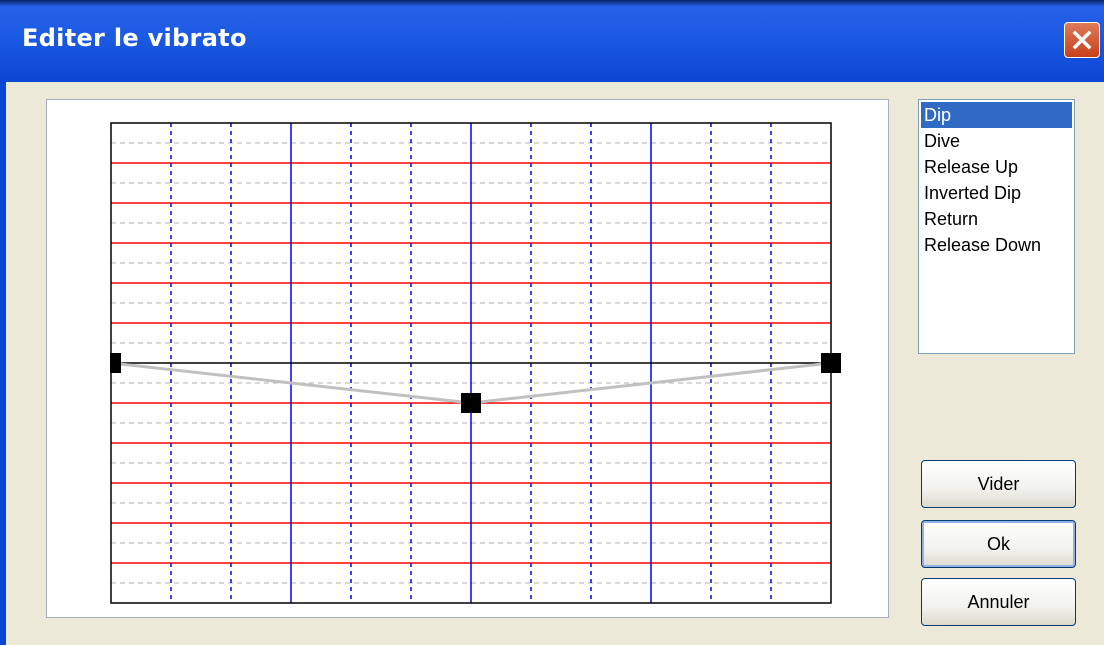 The width and height of the screenshot is (1104, 645). What do you see at coordinates (973, 193) in the screenshot?
I see `preset-item: Inverted Dip` at bounding box center [973, 193].